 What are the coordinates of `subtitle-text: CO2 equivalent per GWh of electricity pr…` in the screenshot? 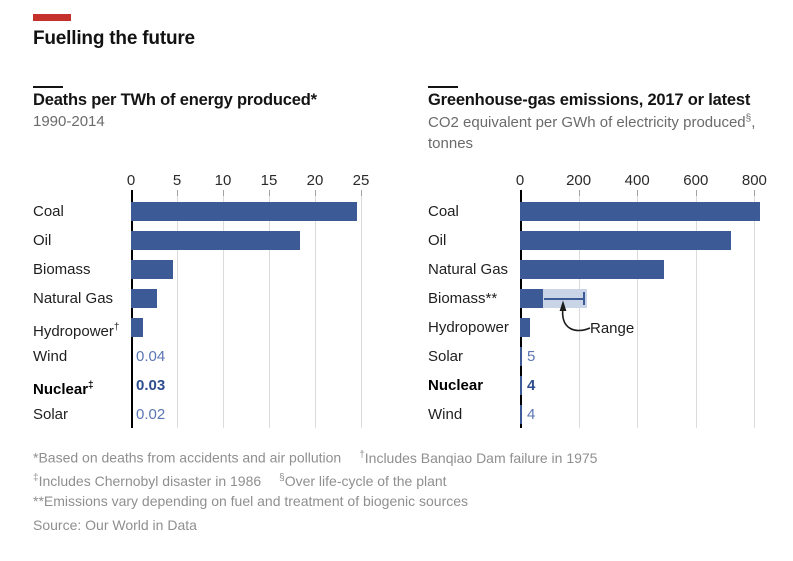 It's located at (587, 122).